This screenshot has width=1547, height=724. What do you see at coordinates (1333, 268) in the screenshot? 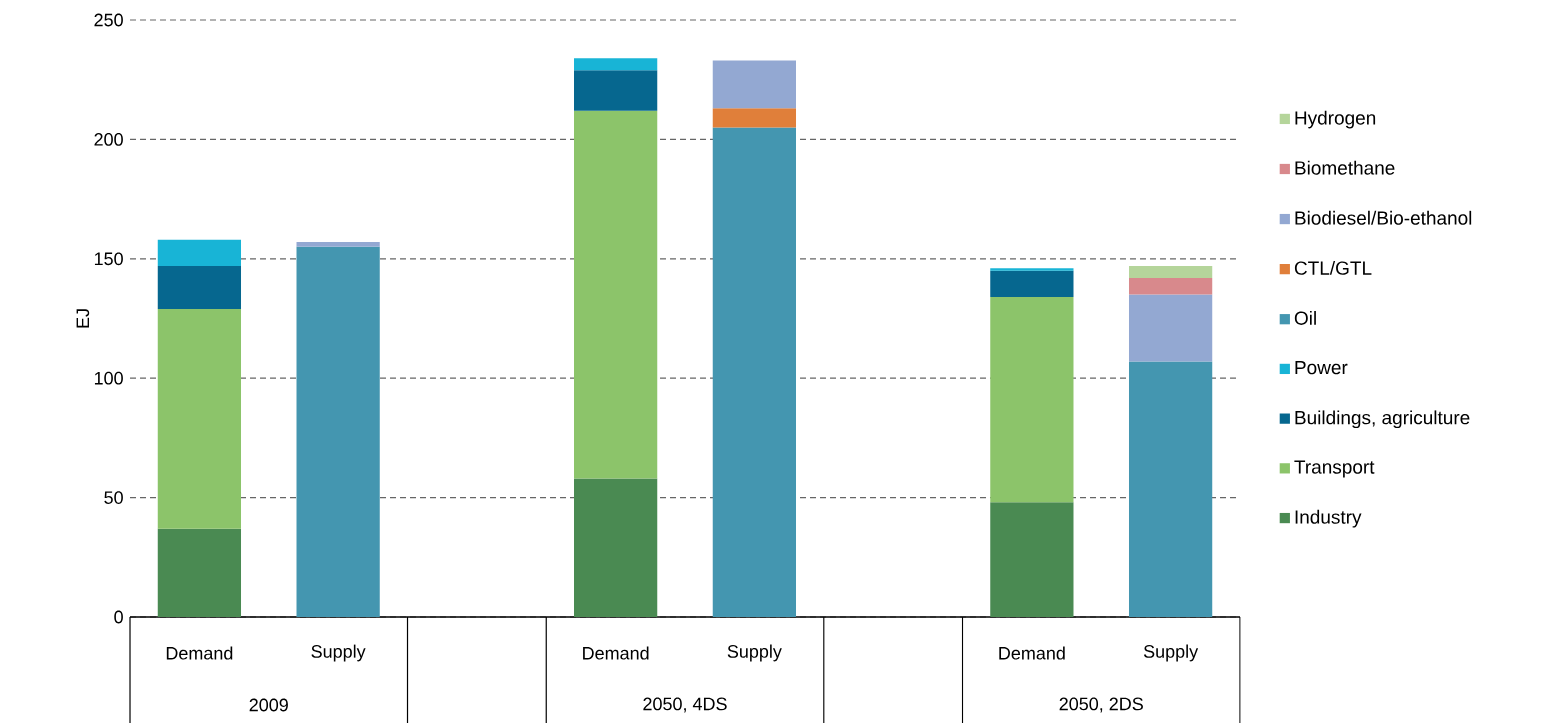
I see `legend-label: CTL/GTL` at bounding box center [1333, 268].